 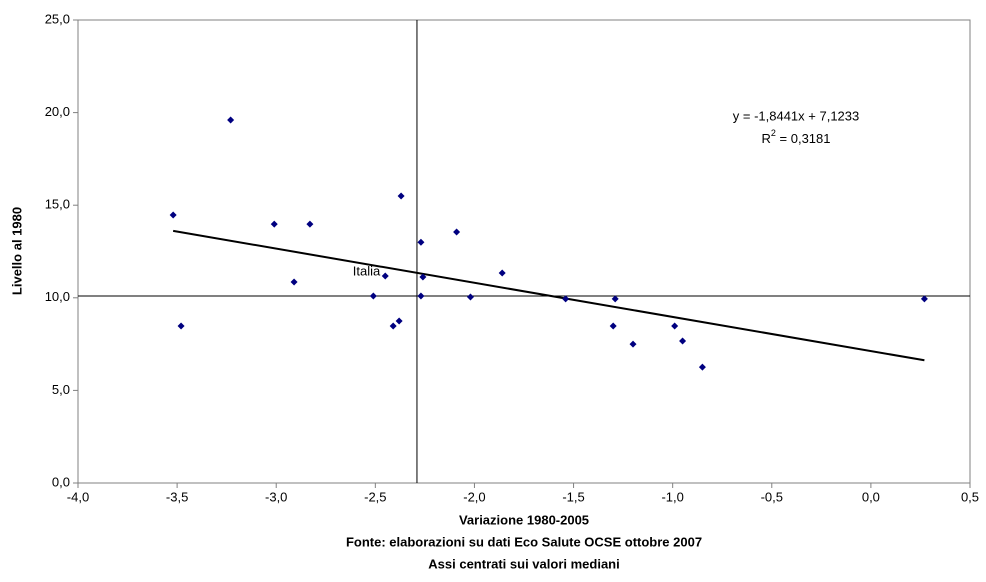 What do you see at coordinates (772, 496) in the screenshot?
I see `x-tick-label: -0,5` at bounding box center [772, 496].